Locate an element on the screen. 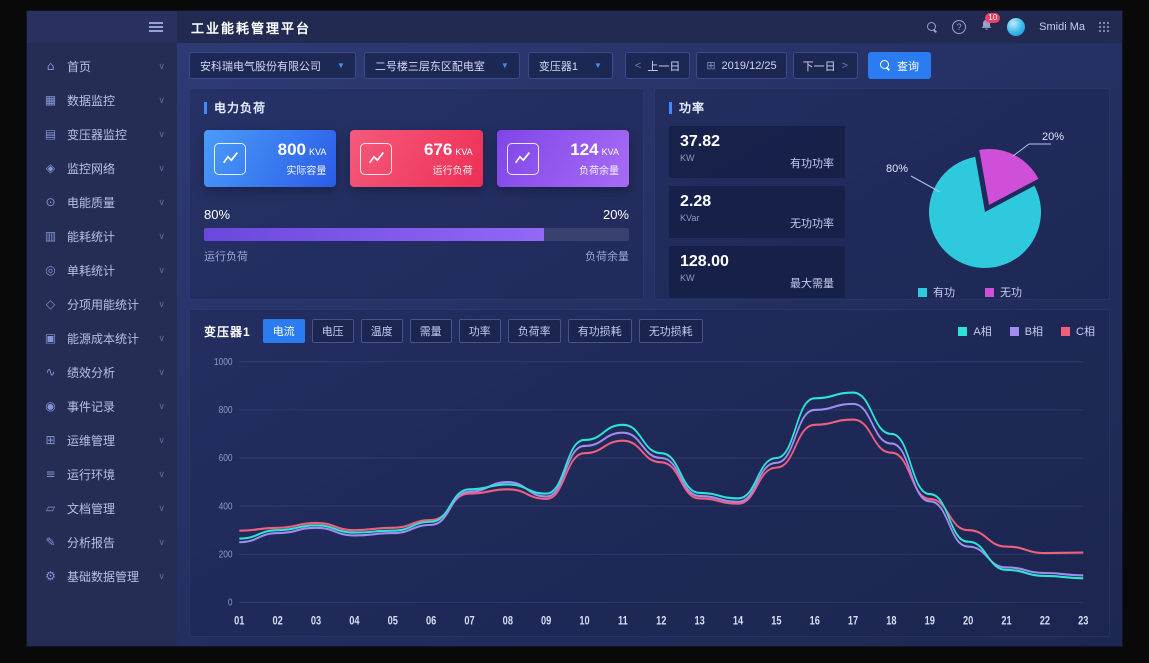 This screenshot has height=663, width=1149. chart-tabs: 电流 电压 温度 需量 功率 负荷率 有功损耗 无功损耗 is located at coordinates (482, 331).